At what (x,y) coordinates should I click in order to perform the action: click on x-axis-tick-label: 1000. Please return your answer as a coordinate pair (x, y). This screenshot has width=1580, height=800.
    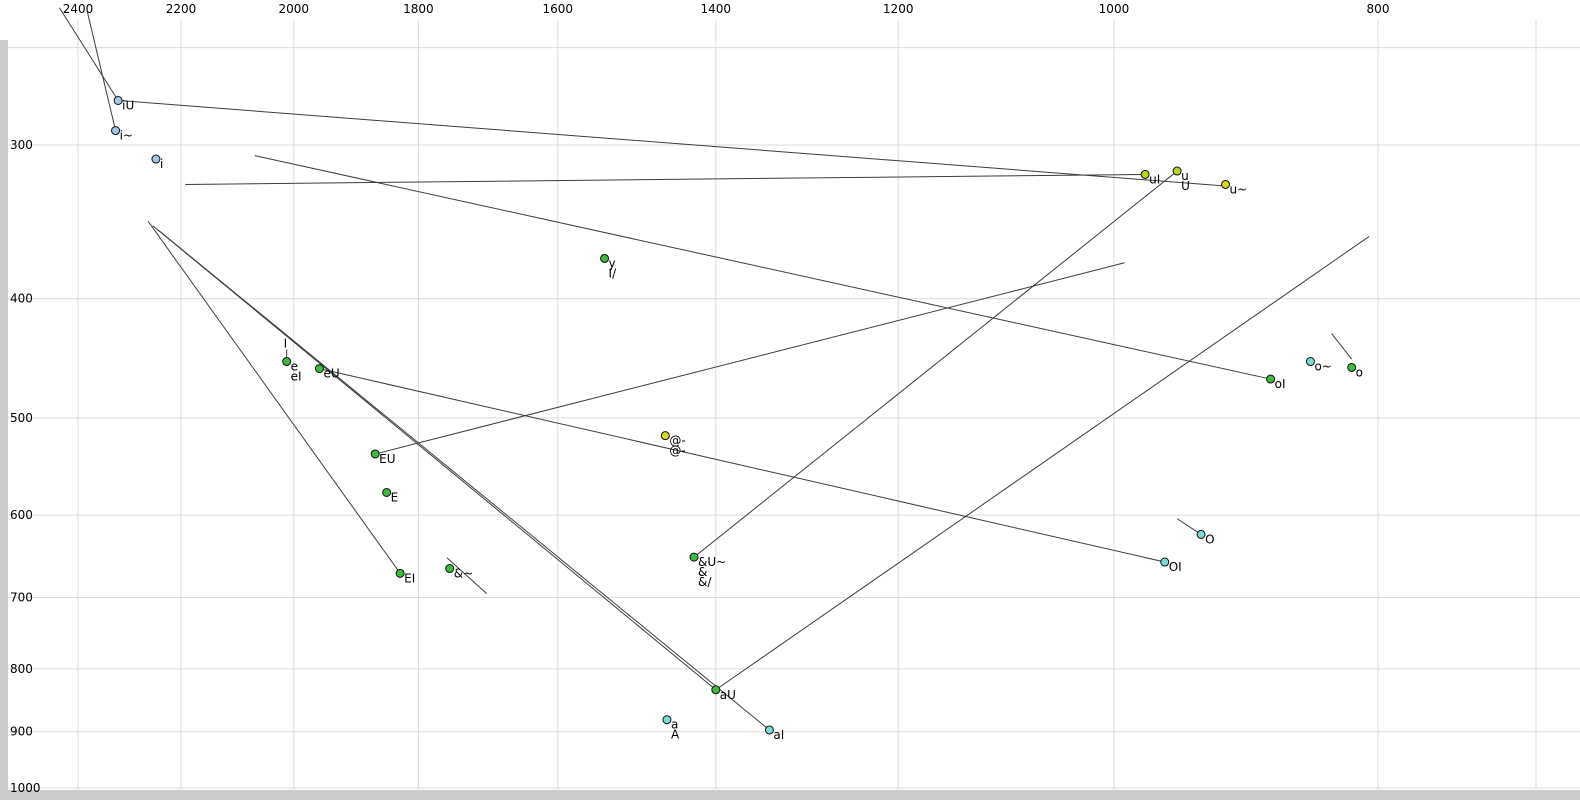
    Looking at the image, I should click on (1114, 9).